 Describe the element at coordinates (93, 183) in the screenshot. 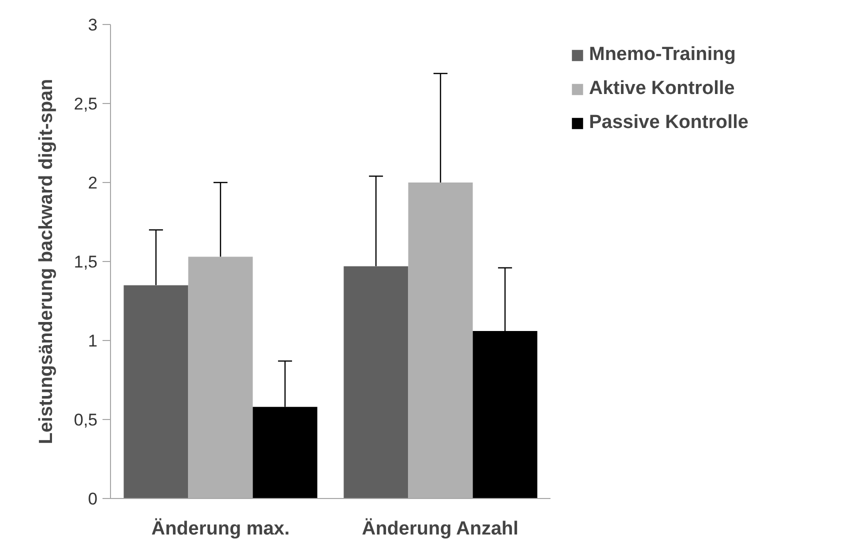

I see `y-tick-label: 2` at that location.